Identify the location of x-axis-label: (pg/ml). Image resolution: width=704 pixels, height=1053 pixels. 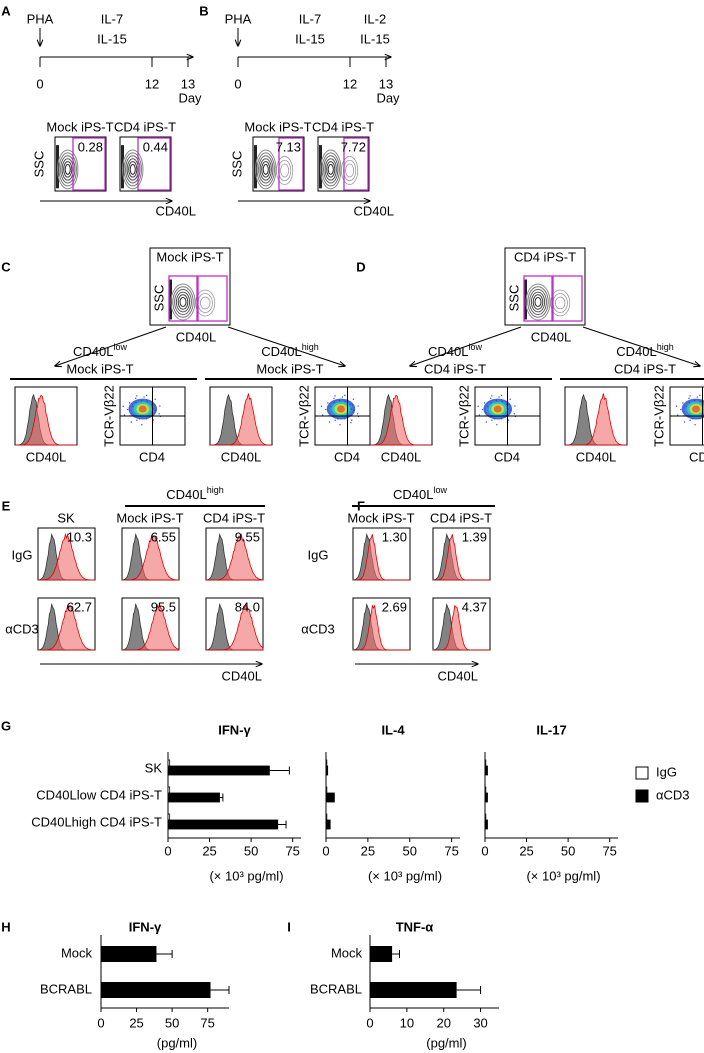
(177, 1042).